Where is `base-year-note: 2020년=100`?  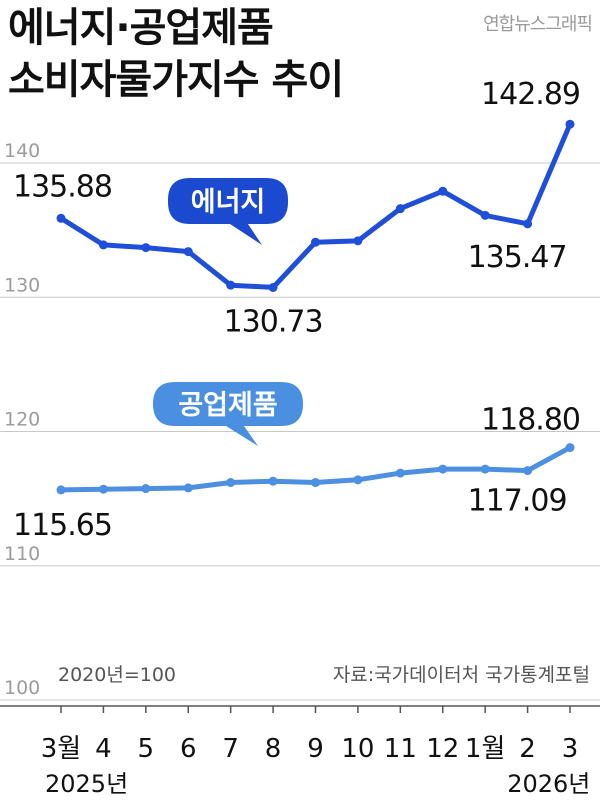
base-year-note: 2020년=100 is located at coordinates (117, 675).